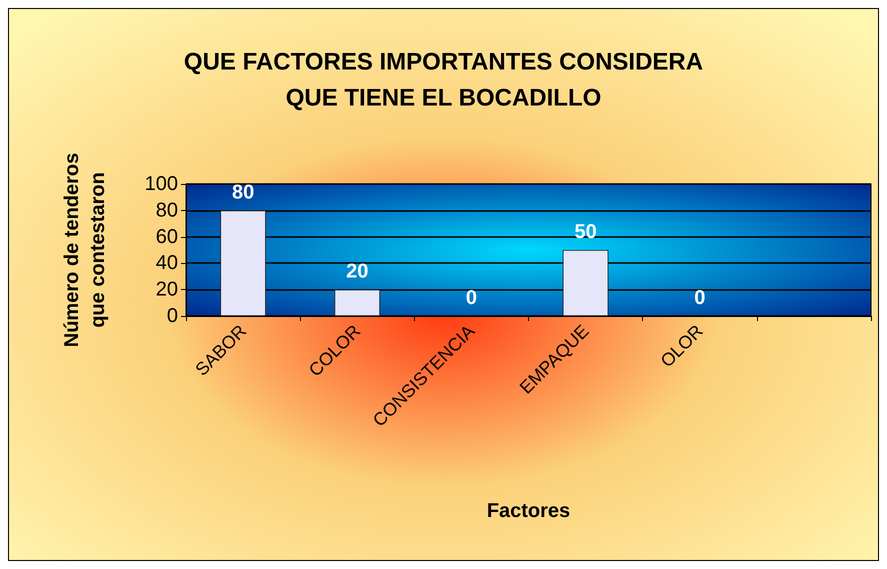  What do you see at coordinates (161, 184) in the screenshot?
I see `y-tick-label: 100` at bounding box center [161, 184].